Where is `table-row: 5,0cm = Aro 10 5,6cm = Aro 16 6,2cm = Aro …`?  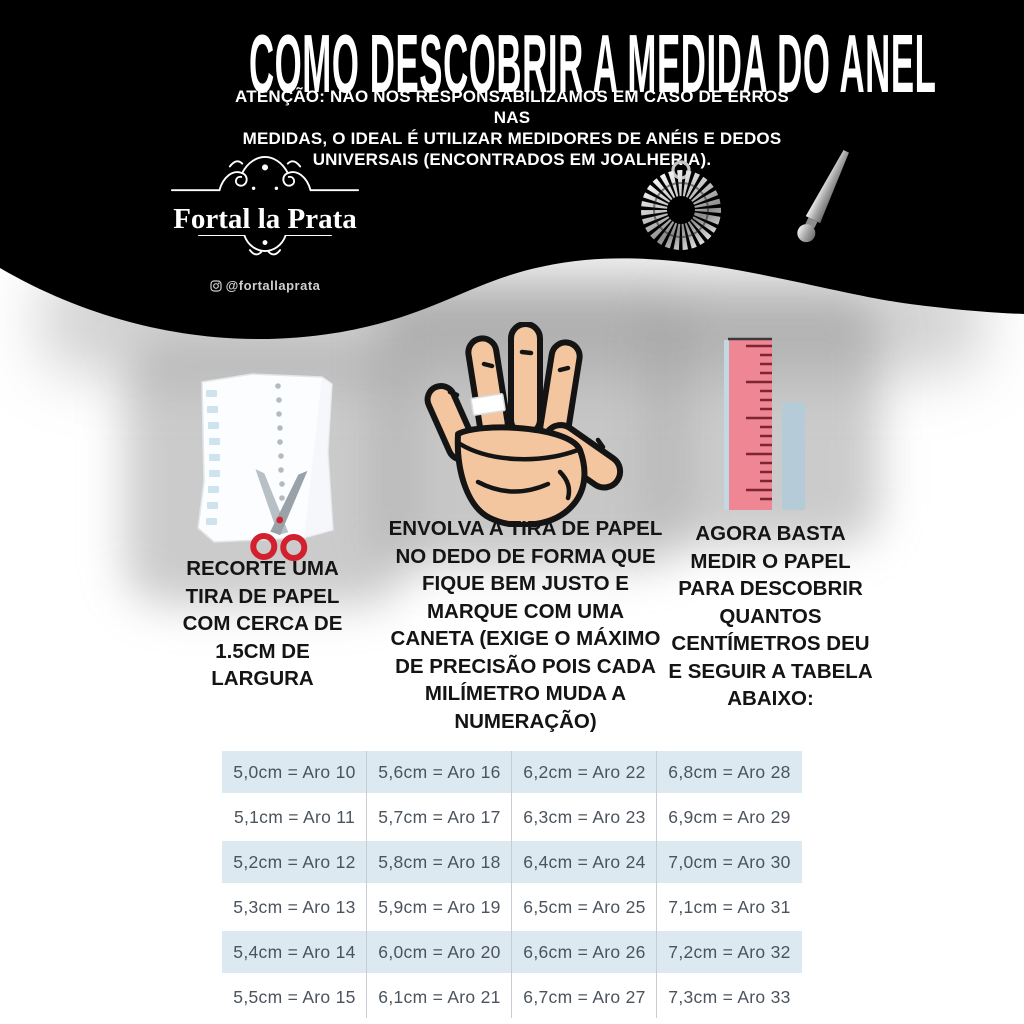
table-row: 5,0cm = Aro 10 5,6cm = Aro 16 6,2cm = Aro … is located at coordinates (512, 772).